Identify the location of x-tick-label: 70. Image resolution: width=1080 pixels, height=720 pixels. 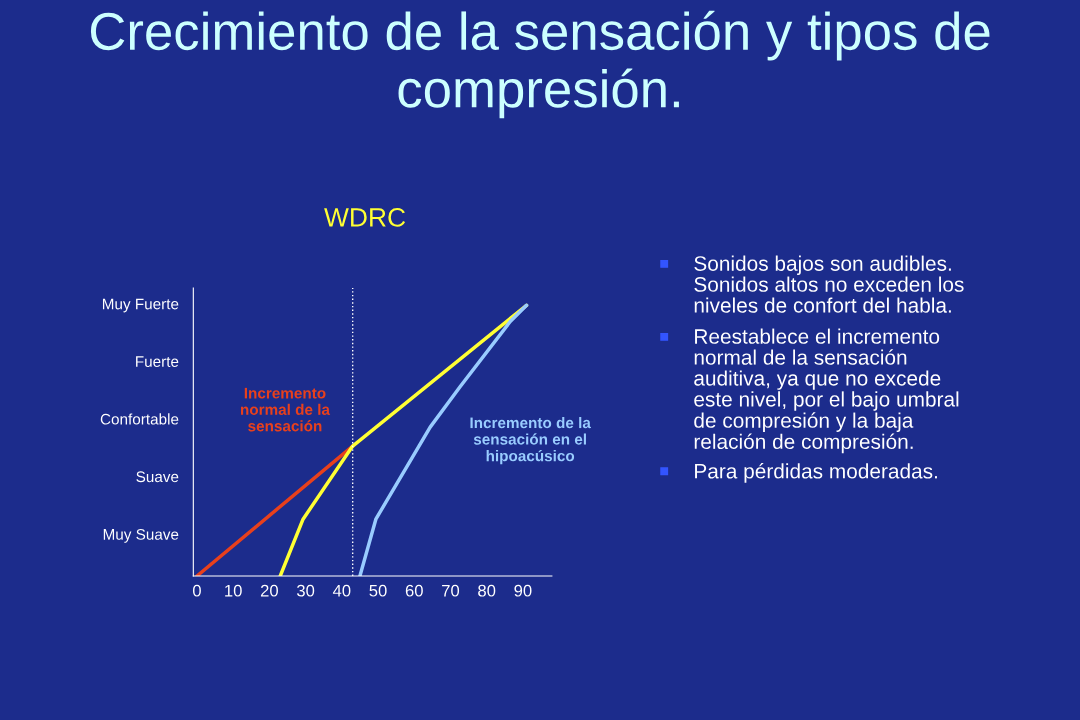
(451, 590).